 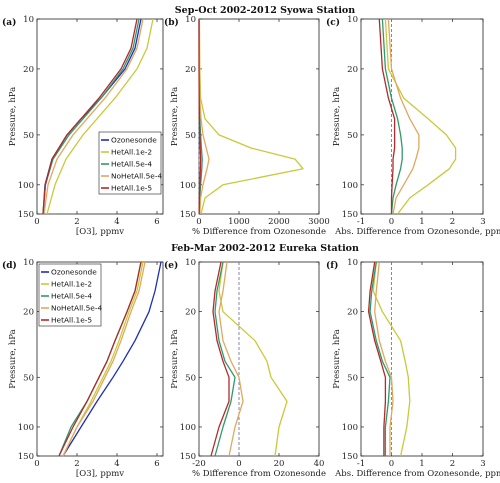 I want to click on panel-label: (b), so click(x=171, y=22).